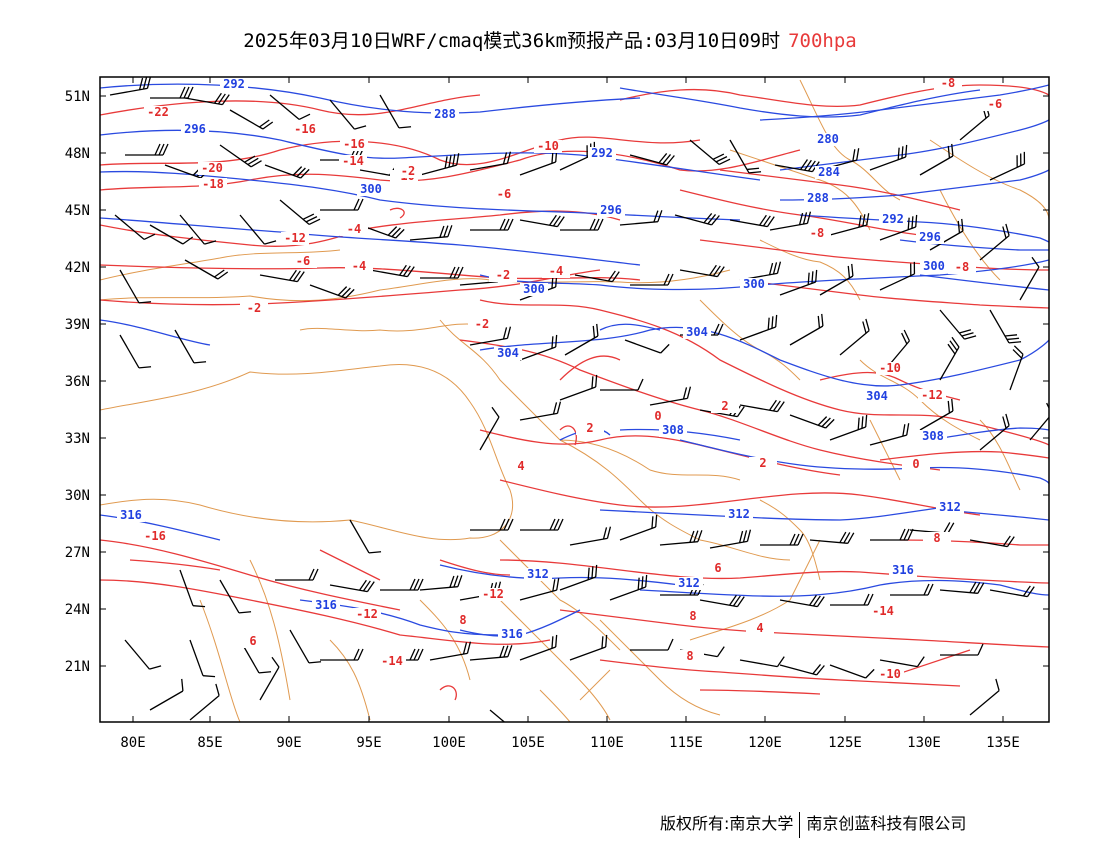 The width and height of the screenshot is (1100, 850). What do you see at coordinates (528, 743) in the screenshot?
I see `lon-tick-label: 105E` at bounding box center [528, 743].